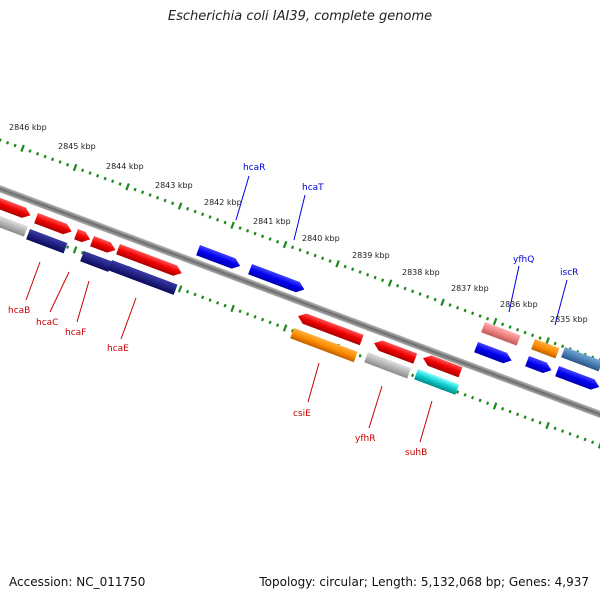  I want to click on scale-label: 2846 kbp, so click(28, 127).